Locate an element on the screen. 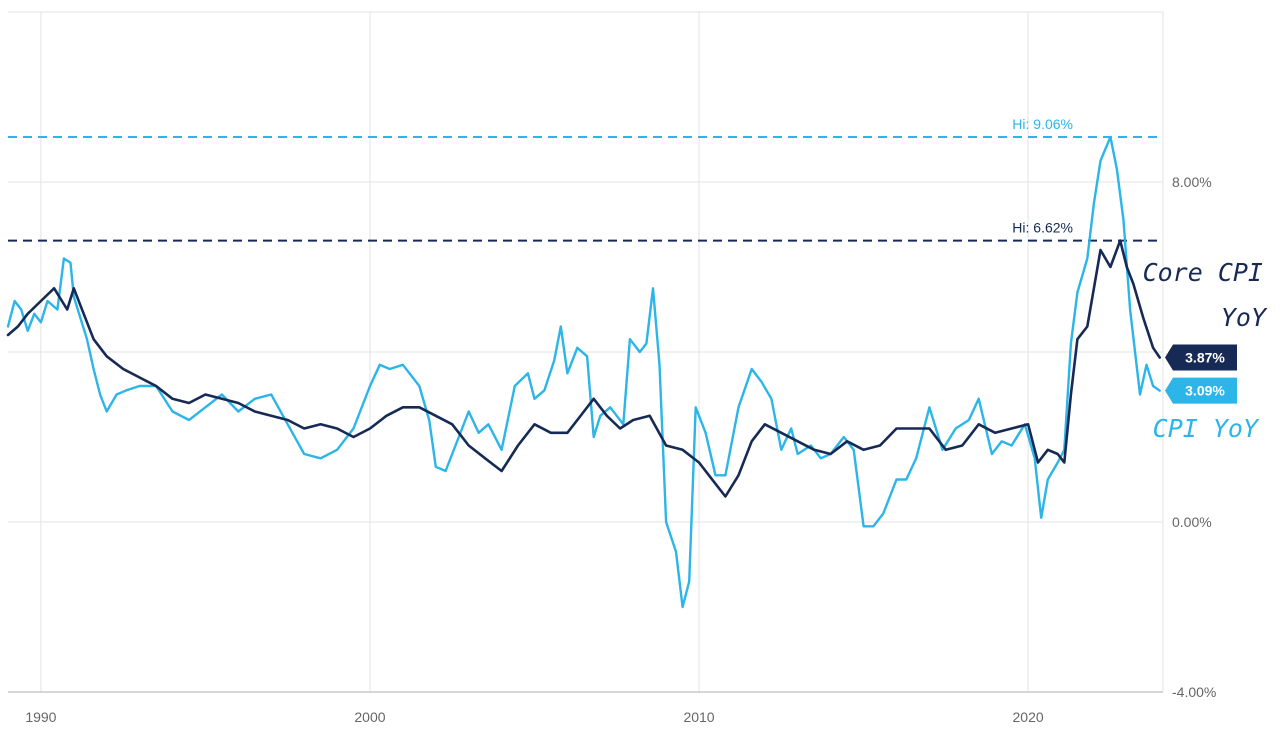  cpi-end-value: 3.09% is located at coordinates (1205, 391).